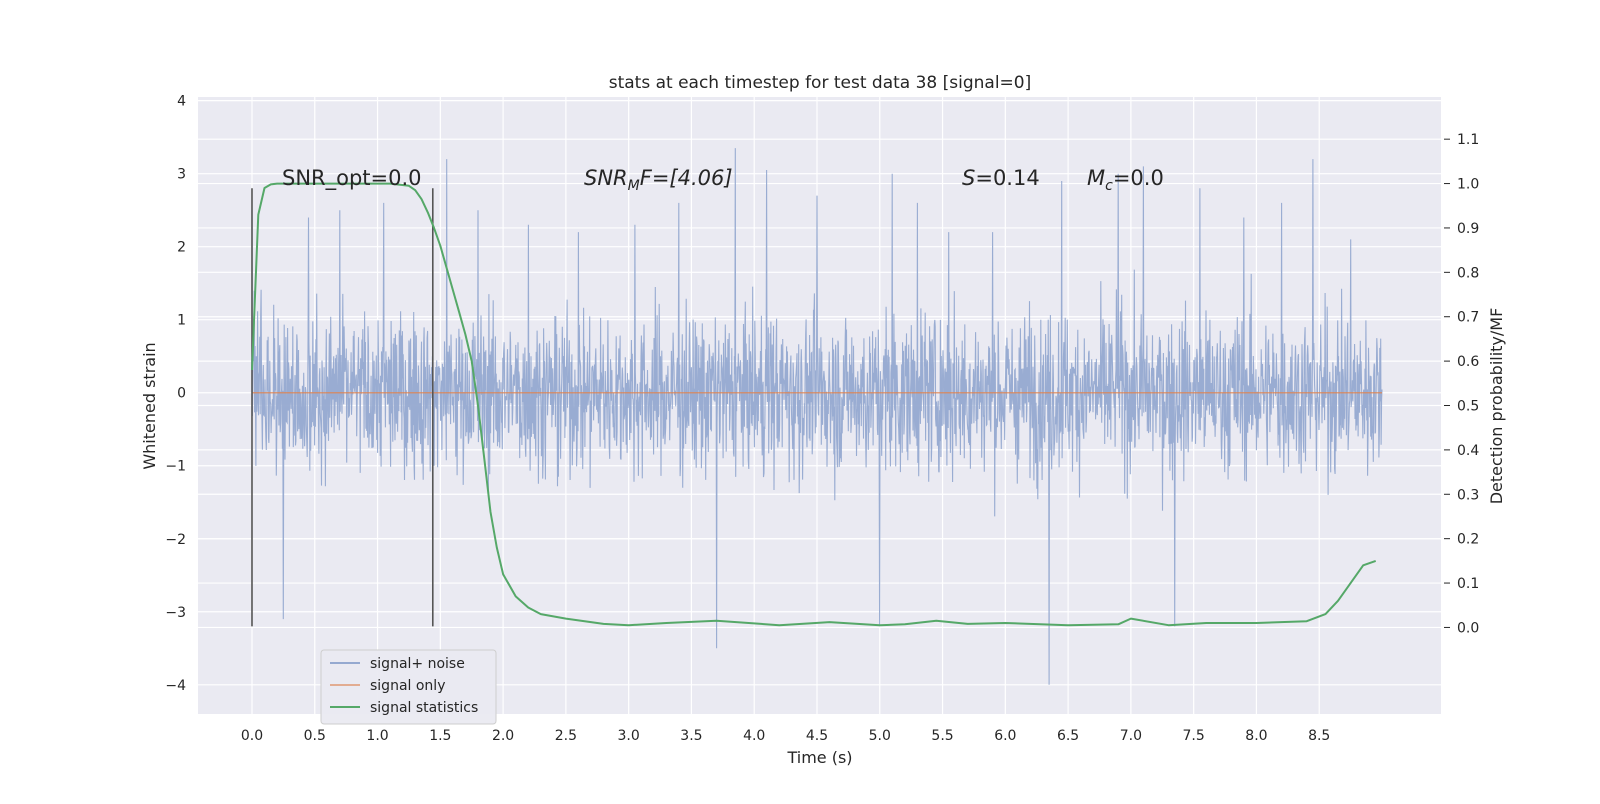  What do you see at coordinates (181, 394) in the screenshot?
I see `y-tick-label: 0` at bounding box center [181, 394].